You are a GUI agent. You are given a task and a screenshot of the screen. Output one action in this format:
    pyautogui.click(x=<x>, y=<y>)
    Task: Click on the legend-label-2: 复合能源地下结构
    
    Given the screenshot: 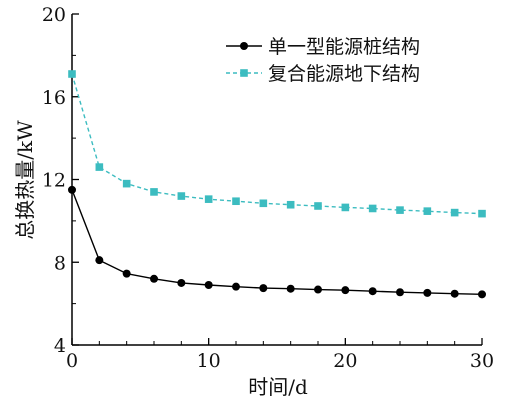 What is the action you would take?
    pyautogui.click(x=344, y=74)
    